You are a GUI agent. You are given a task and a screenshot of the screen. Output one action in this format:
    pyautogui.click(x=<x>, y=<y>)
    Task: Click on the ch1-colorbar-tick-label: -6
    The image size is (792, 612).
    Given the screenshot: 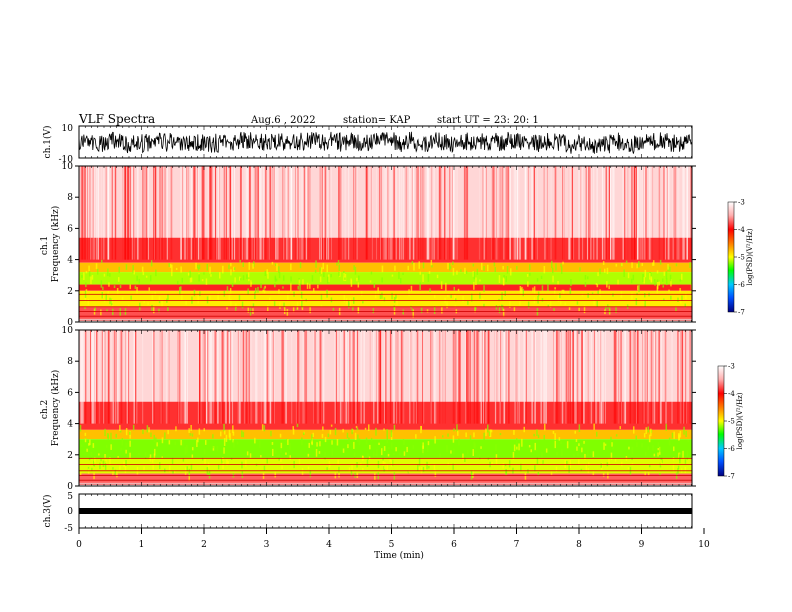 What is the action you would take?
    pyautogui.click(x=741, y=285)
    